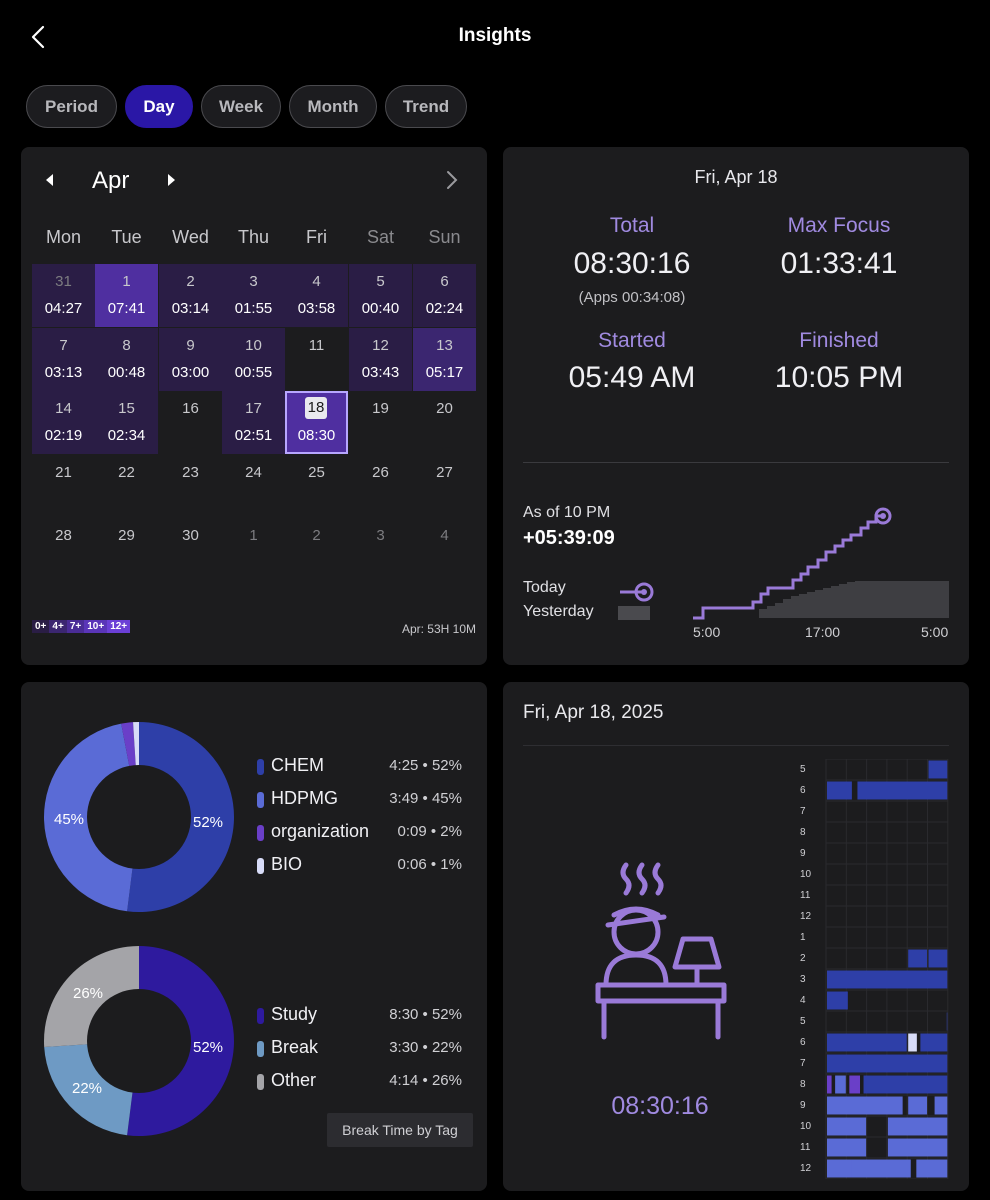  Describe the element at coordinates (253, 295) in the screenshot. I see `calendar-day: 3 01:55` at that location.